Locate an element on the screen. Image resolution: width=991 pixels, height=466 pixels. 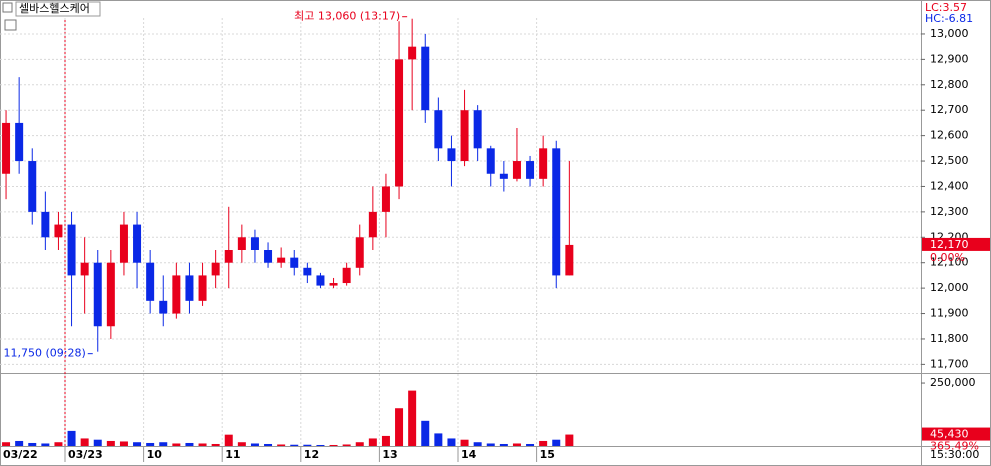
y-tick-label: 12,700 is located at coordinates (949, 109).